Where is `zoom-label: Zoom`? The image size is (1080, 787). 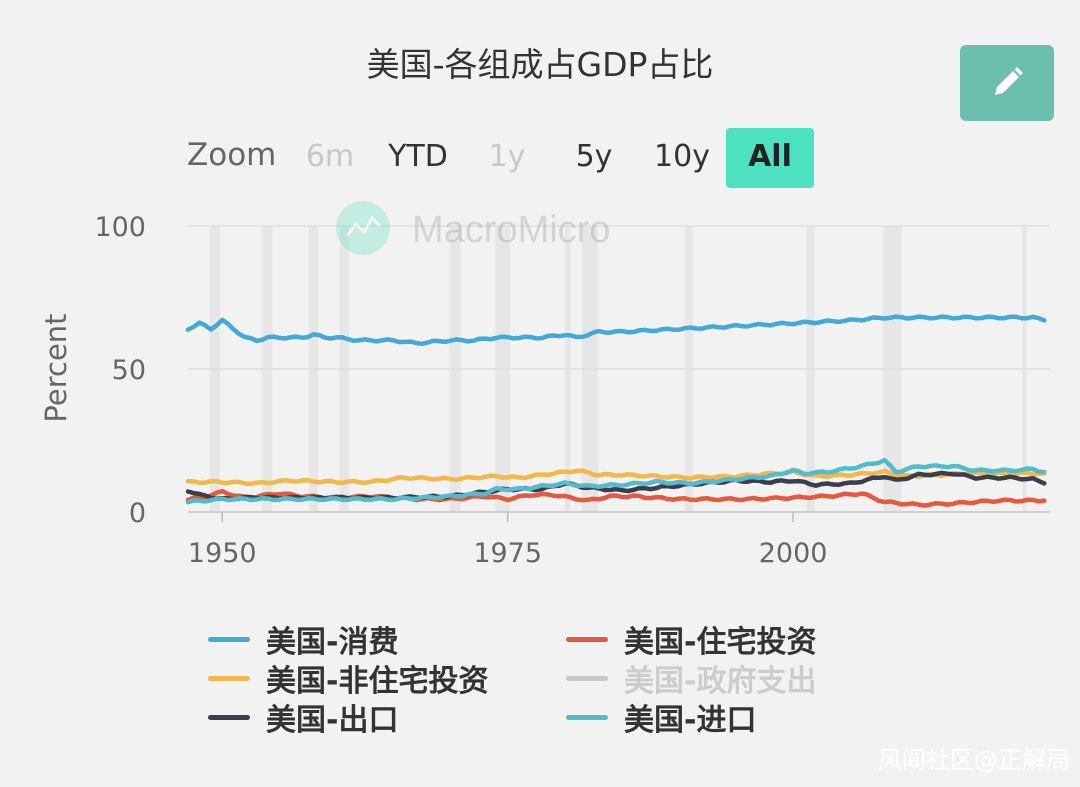 zoom-label: Zoom is located at coordinates (232, 155).